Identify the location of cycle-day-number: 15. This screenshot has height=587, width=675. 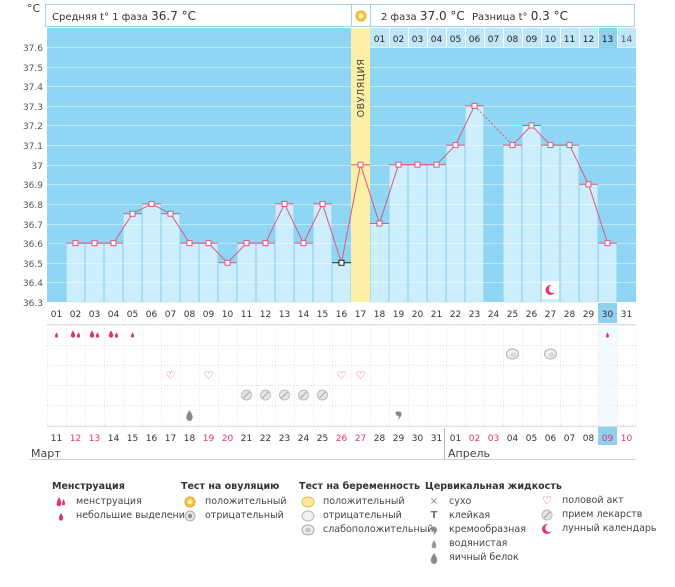
(322, 315).